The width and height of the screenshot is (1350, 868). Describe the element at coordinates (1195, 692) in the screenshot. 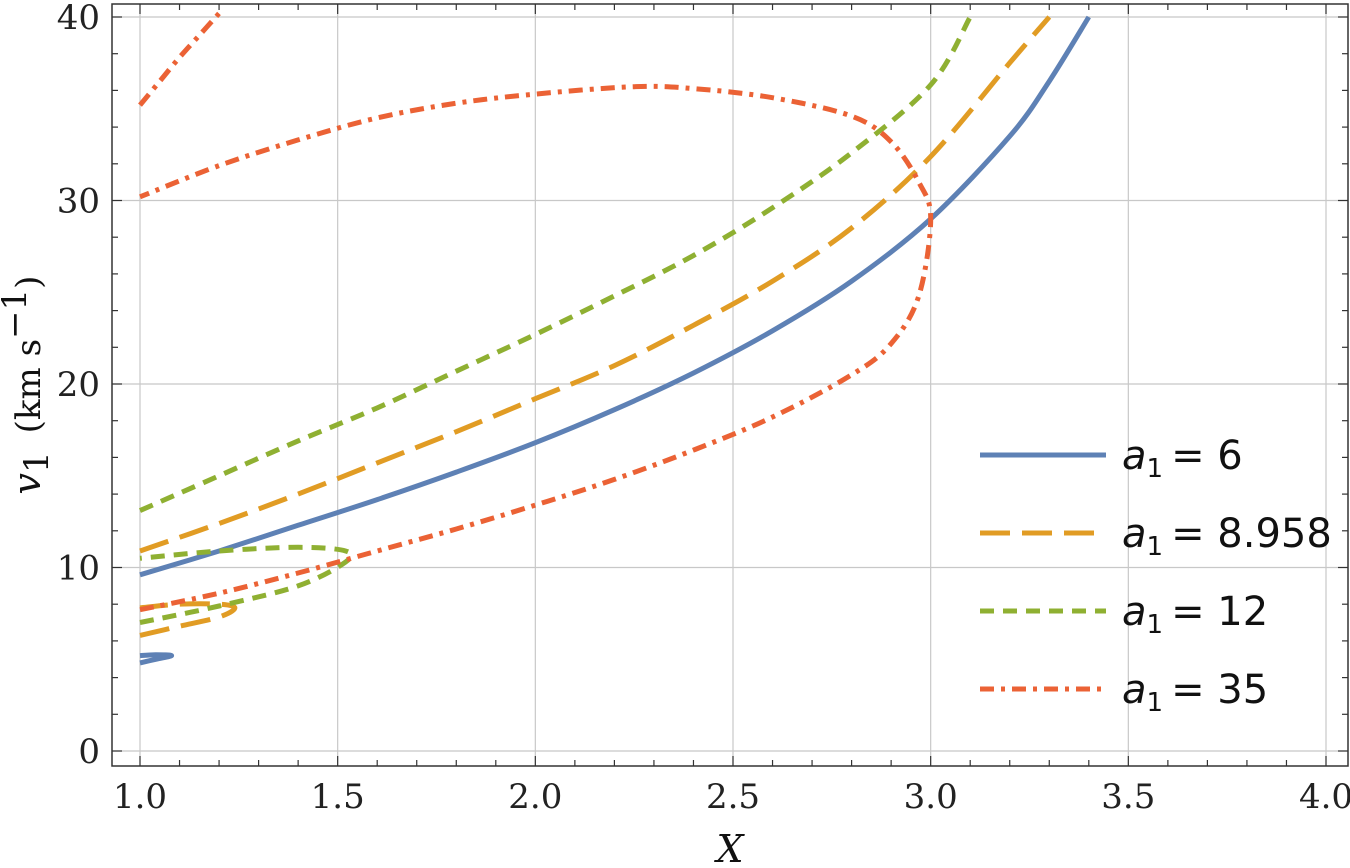

I see `legend-label: a1 = 35` at that location.